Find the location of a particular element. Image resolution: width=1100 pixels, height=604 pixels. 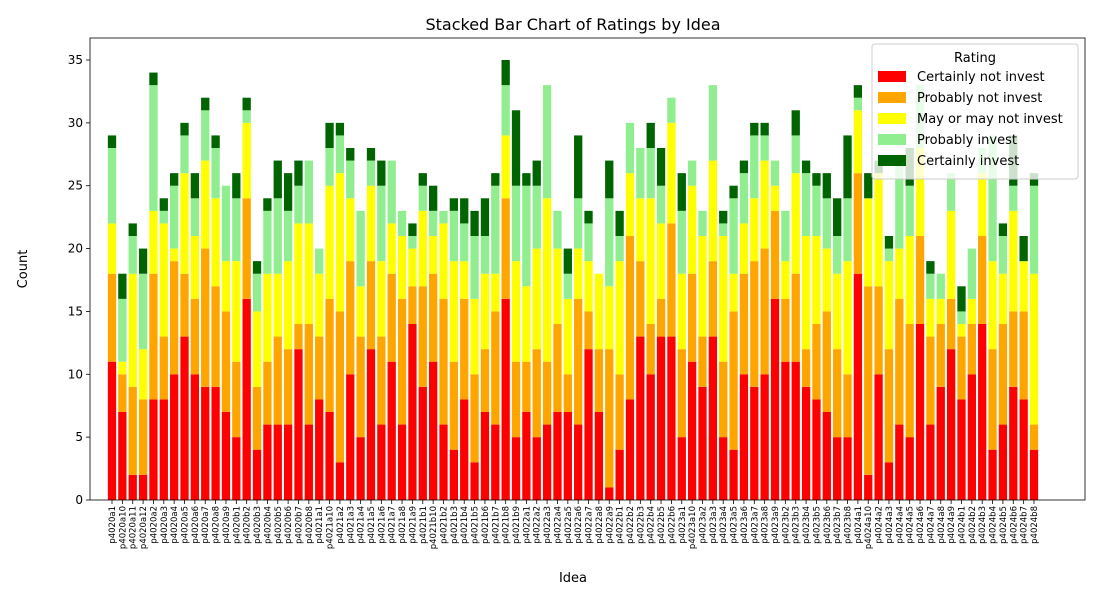

x-tick-label: p4020b5 is located at coordinates (279, 525).